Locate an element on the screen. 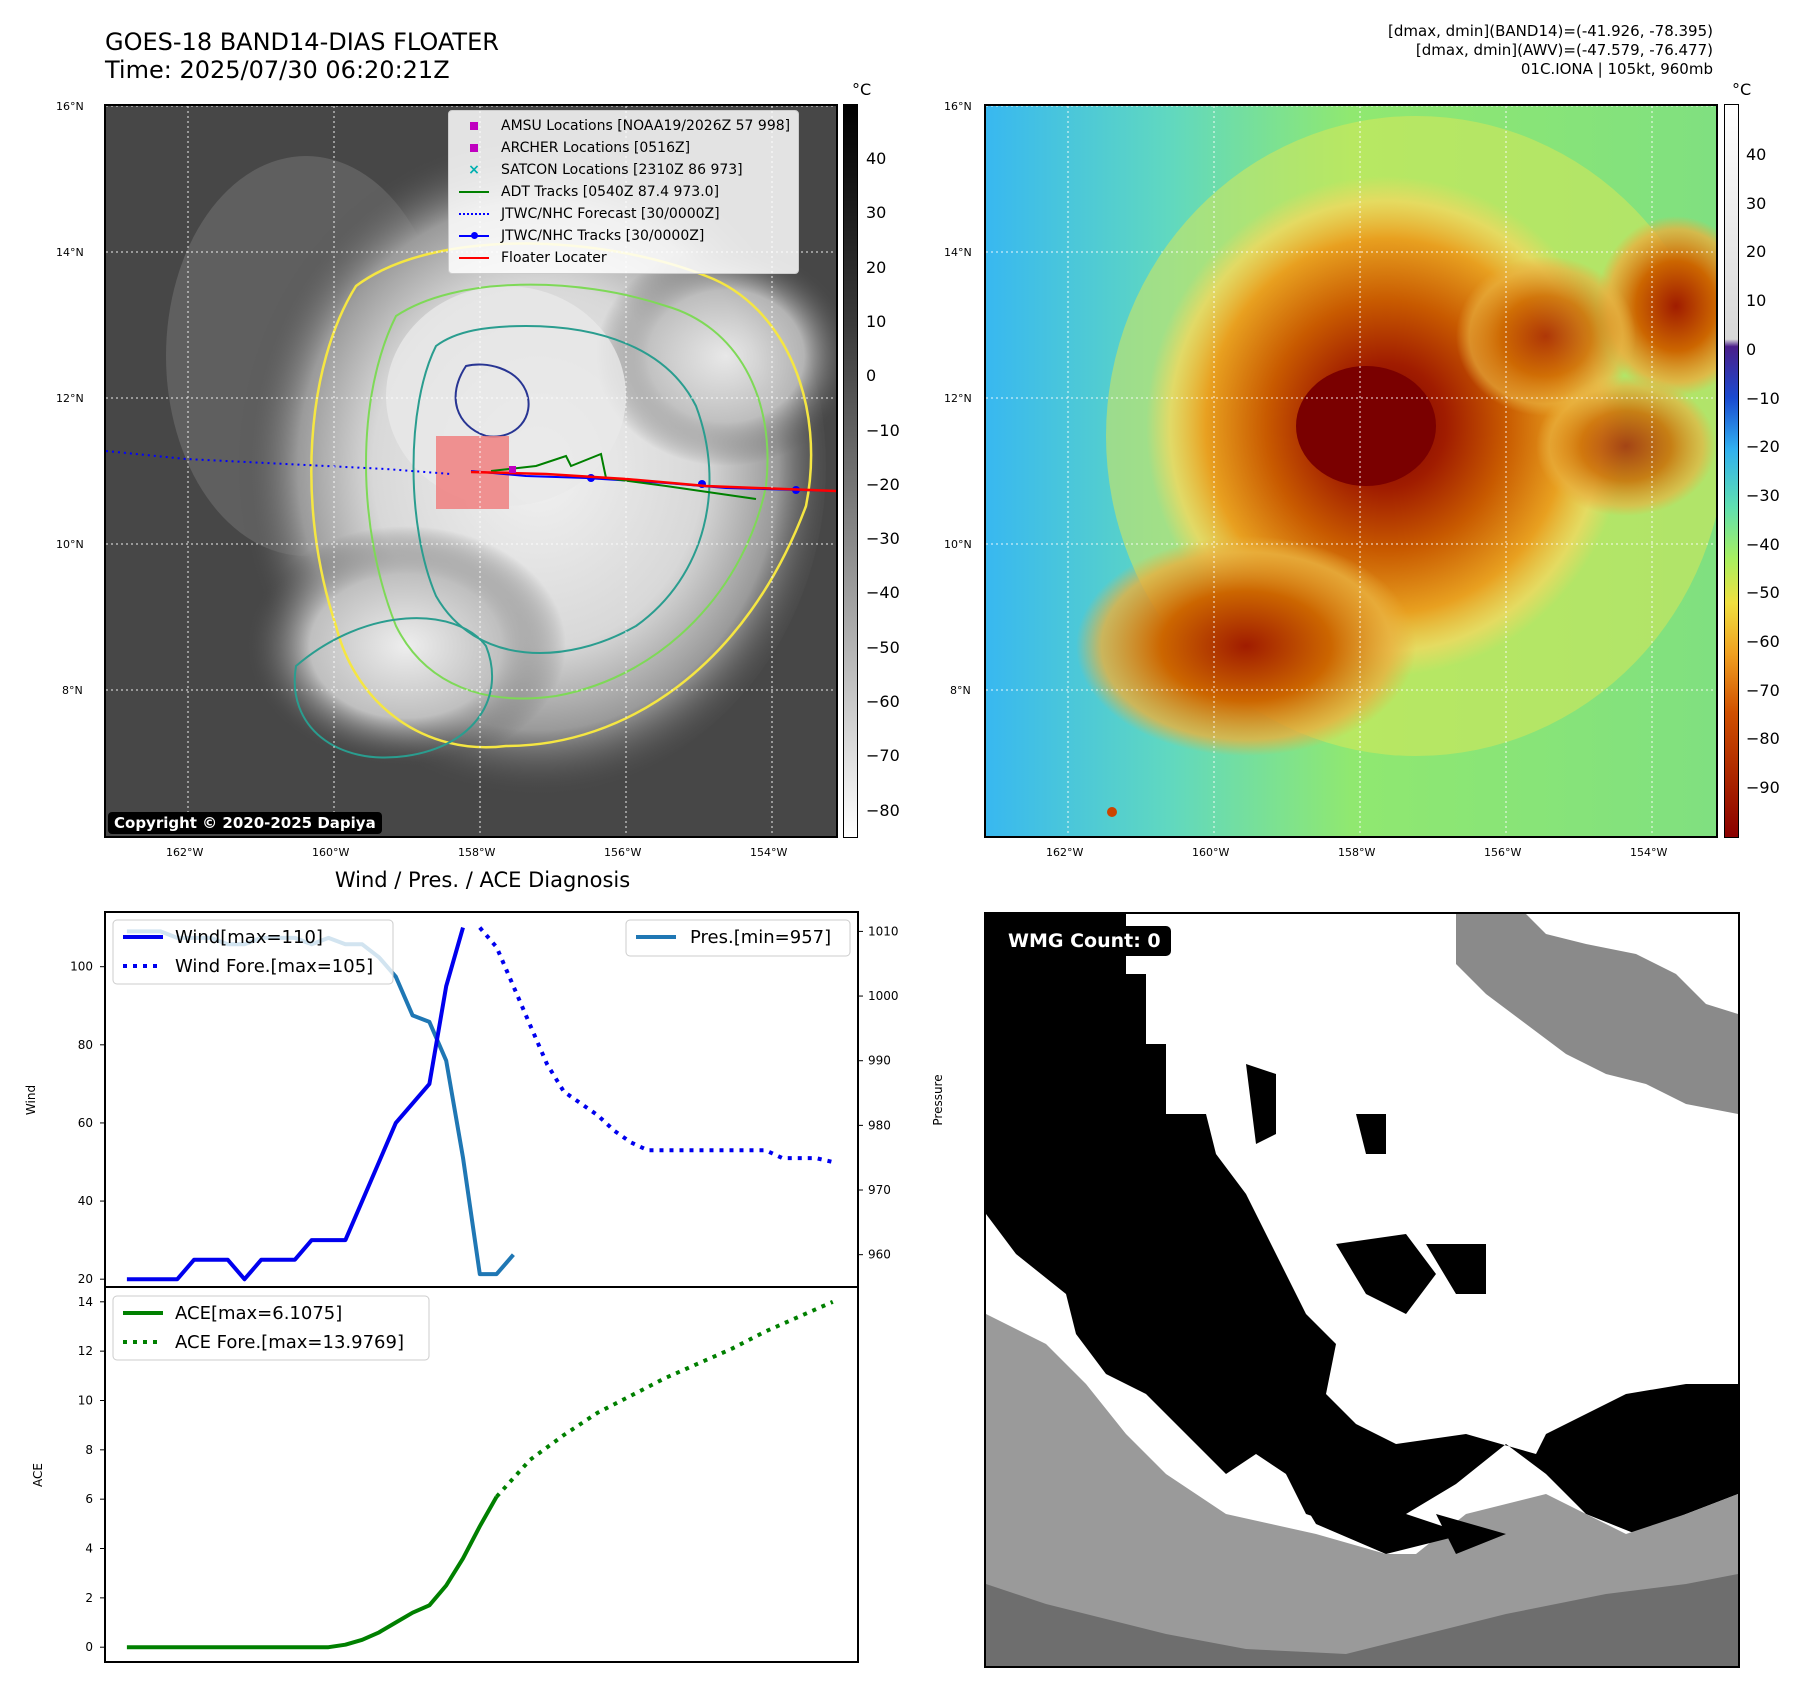 This screenshot has width=1797, height=1693. wind-legend-label: Wind[max=110] is located at coordinates (249, 937).